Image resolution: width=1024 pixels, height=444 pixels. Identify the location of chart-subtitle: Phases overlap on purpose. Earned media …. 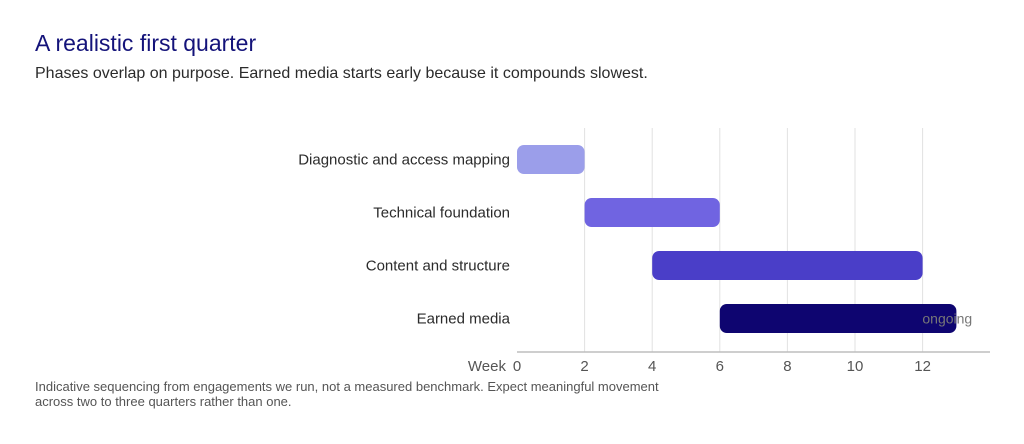
(341, 73).